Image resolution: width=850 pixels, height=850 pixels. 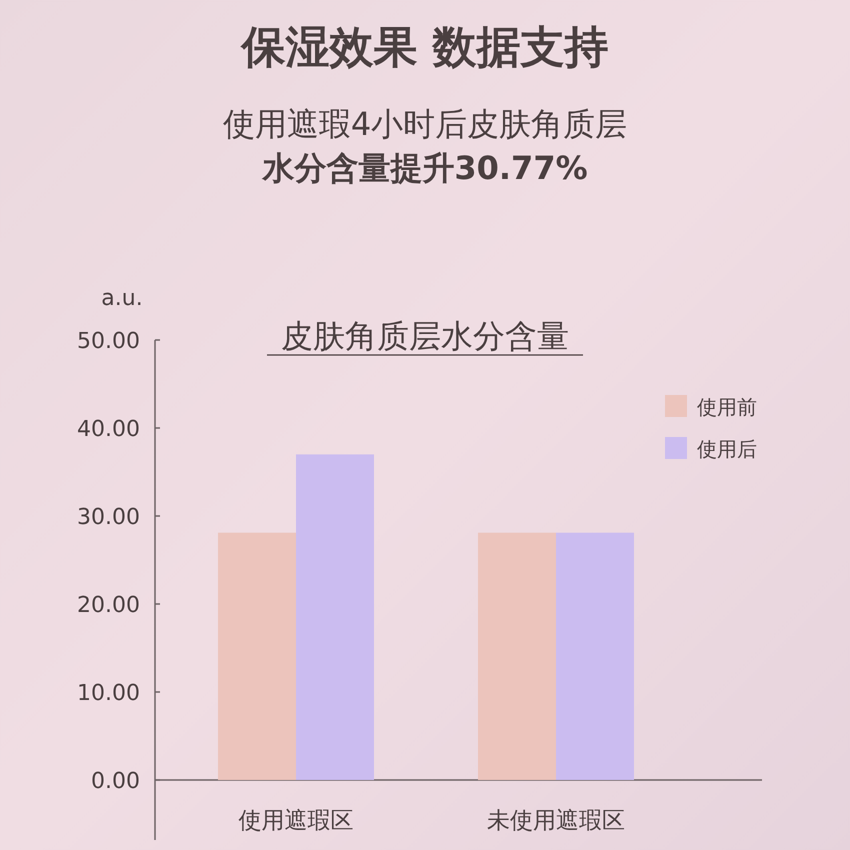 I want to click on ytick: 0.00, so click(x=115, y=781).